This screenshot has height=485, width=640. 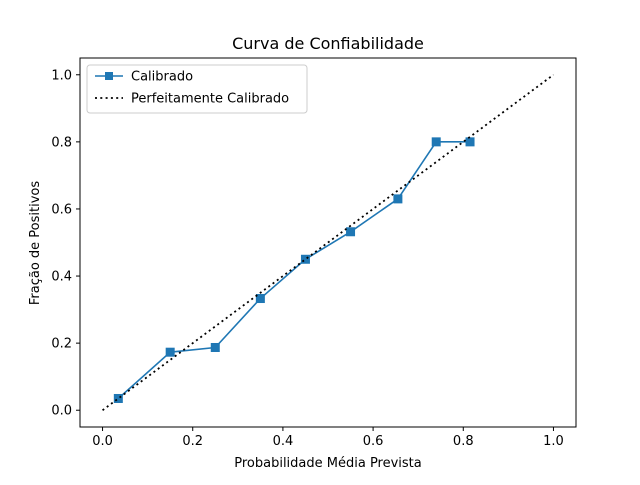 I want to click on x-tick-label: 0.0, so click(x=102, y=441).